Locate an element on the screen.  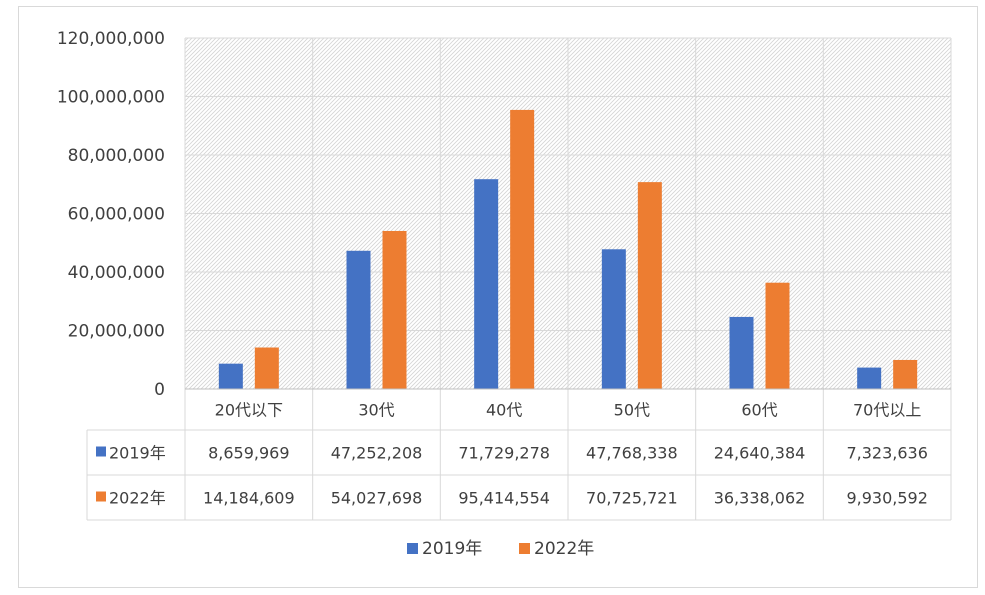
y-tick-label: 60,000,000 is located at coordinates (116, 215).